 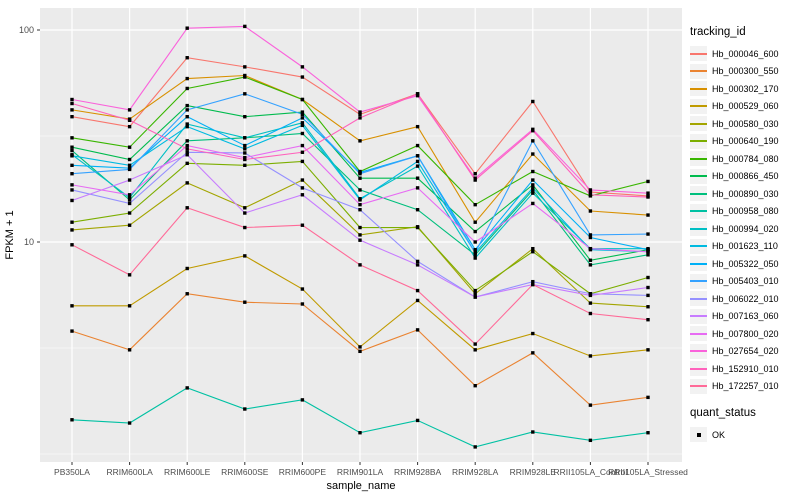 What do you see at coordinates (187, 472) in the screenshot?
I see `x-tick-label: RRIM600LE` at bounding box center [187, 472].